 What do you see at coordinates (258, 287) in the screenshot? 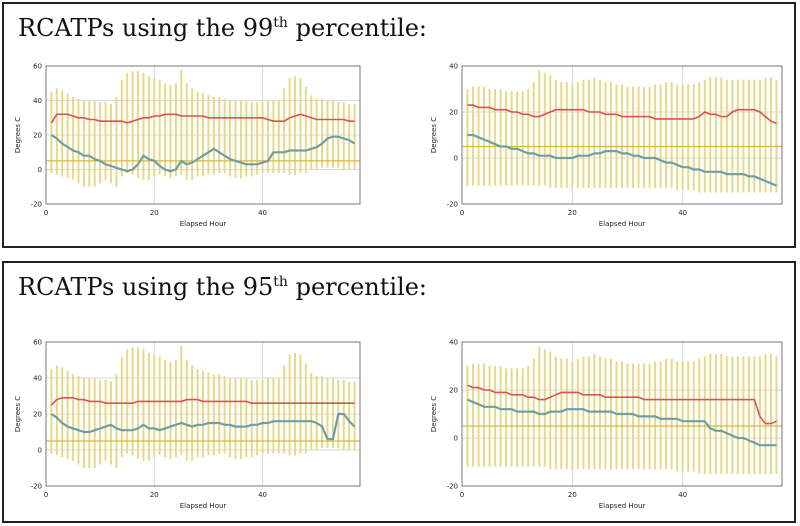
I see `title-number: 95` at bounding box center [258, 287].